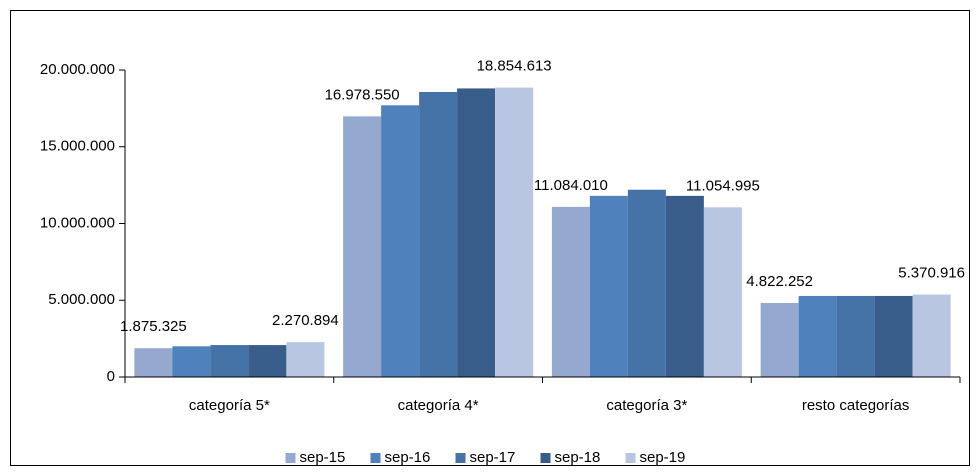 The width and height of the screenshot is (980, 474). I want to click on value-label: 18.854.613, so click(514, 66).